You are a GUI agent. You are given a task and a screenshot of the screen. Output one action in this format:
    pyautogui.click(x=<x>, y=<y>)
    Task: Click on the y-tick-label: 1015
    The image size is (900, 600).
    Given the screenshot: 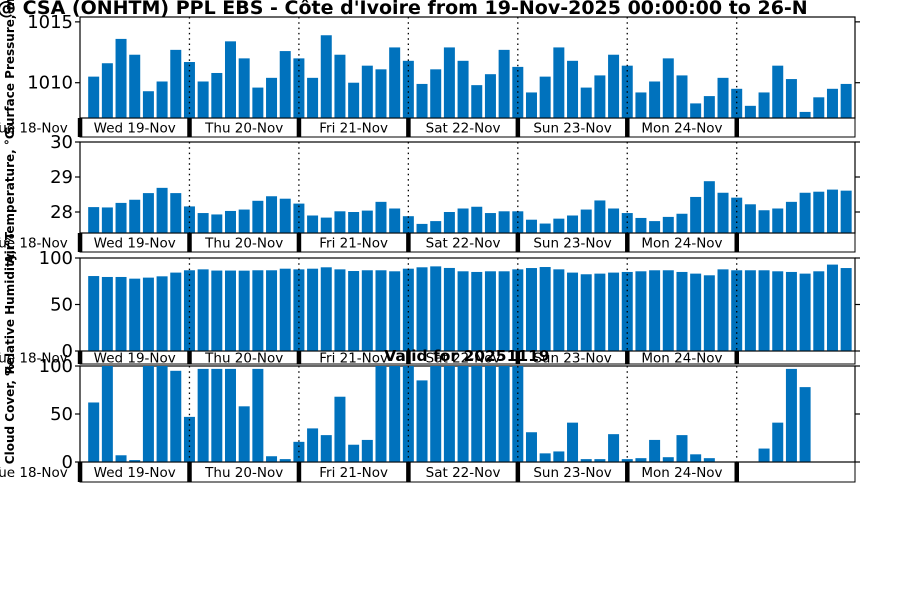 What is the action you would take?
    pyautogui.click(x=50, y=22)
    